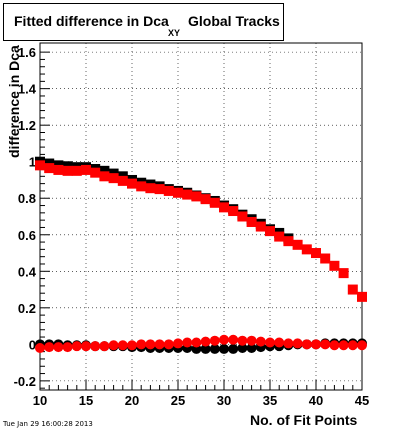 Image resolution: width=400 pixels, height=433 pixels. What do you see at coordinates (224, 400) in the screenshot?
I see `x-tick-label: 30` at bounding box center [224, 400].